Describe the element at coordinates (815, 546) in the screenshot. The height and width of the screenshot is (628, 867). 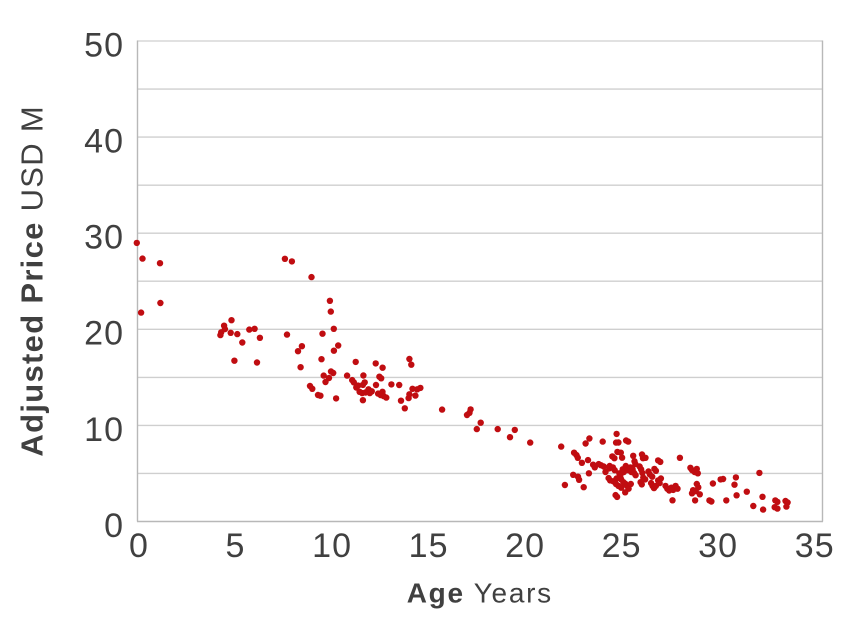
I see `svg-text: 35` at that location.